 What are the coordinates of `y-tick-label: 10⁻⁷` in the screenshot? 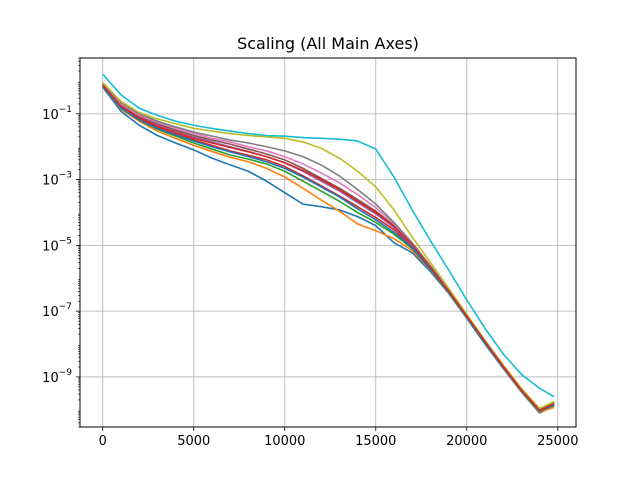 It's located at (57, 311).